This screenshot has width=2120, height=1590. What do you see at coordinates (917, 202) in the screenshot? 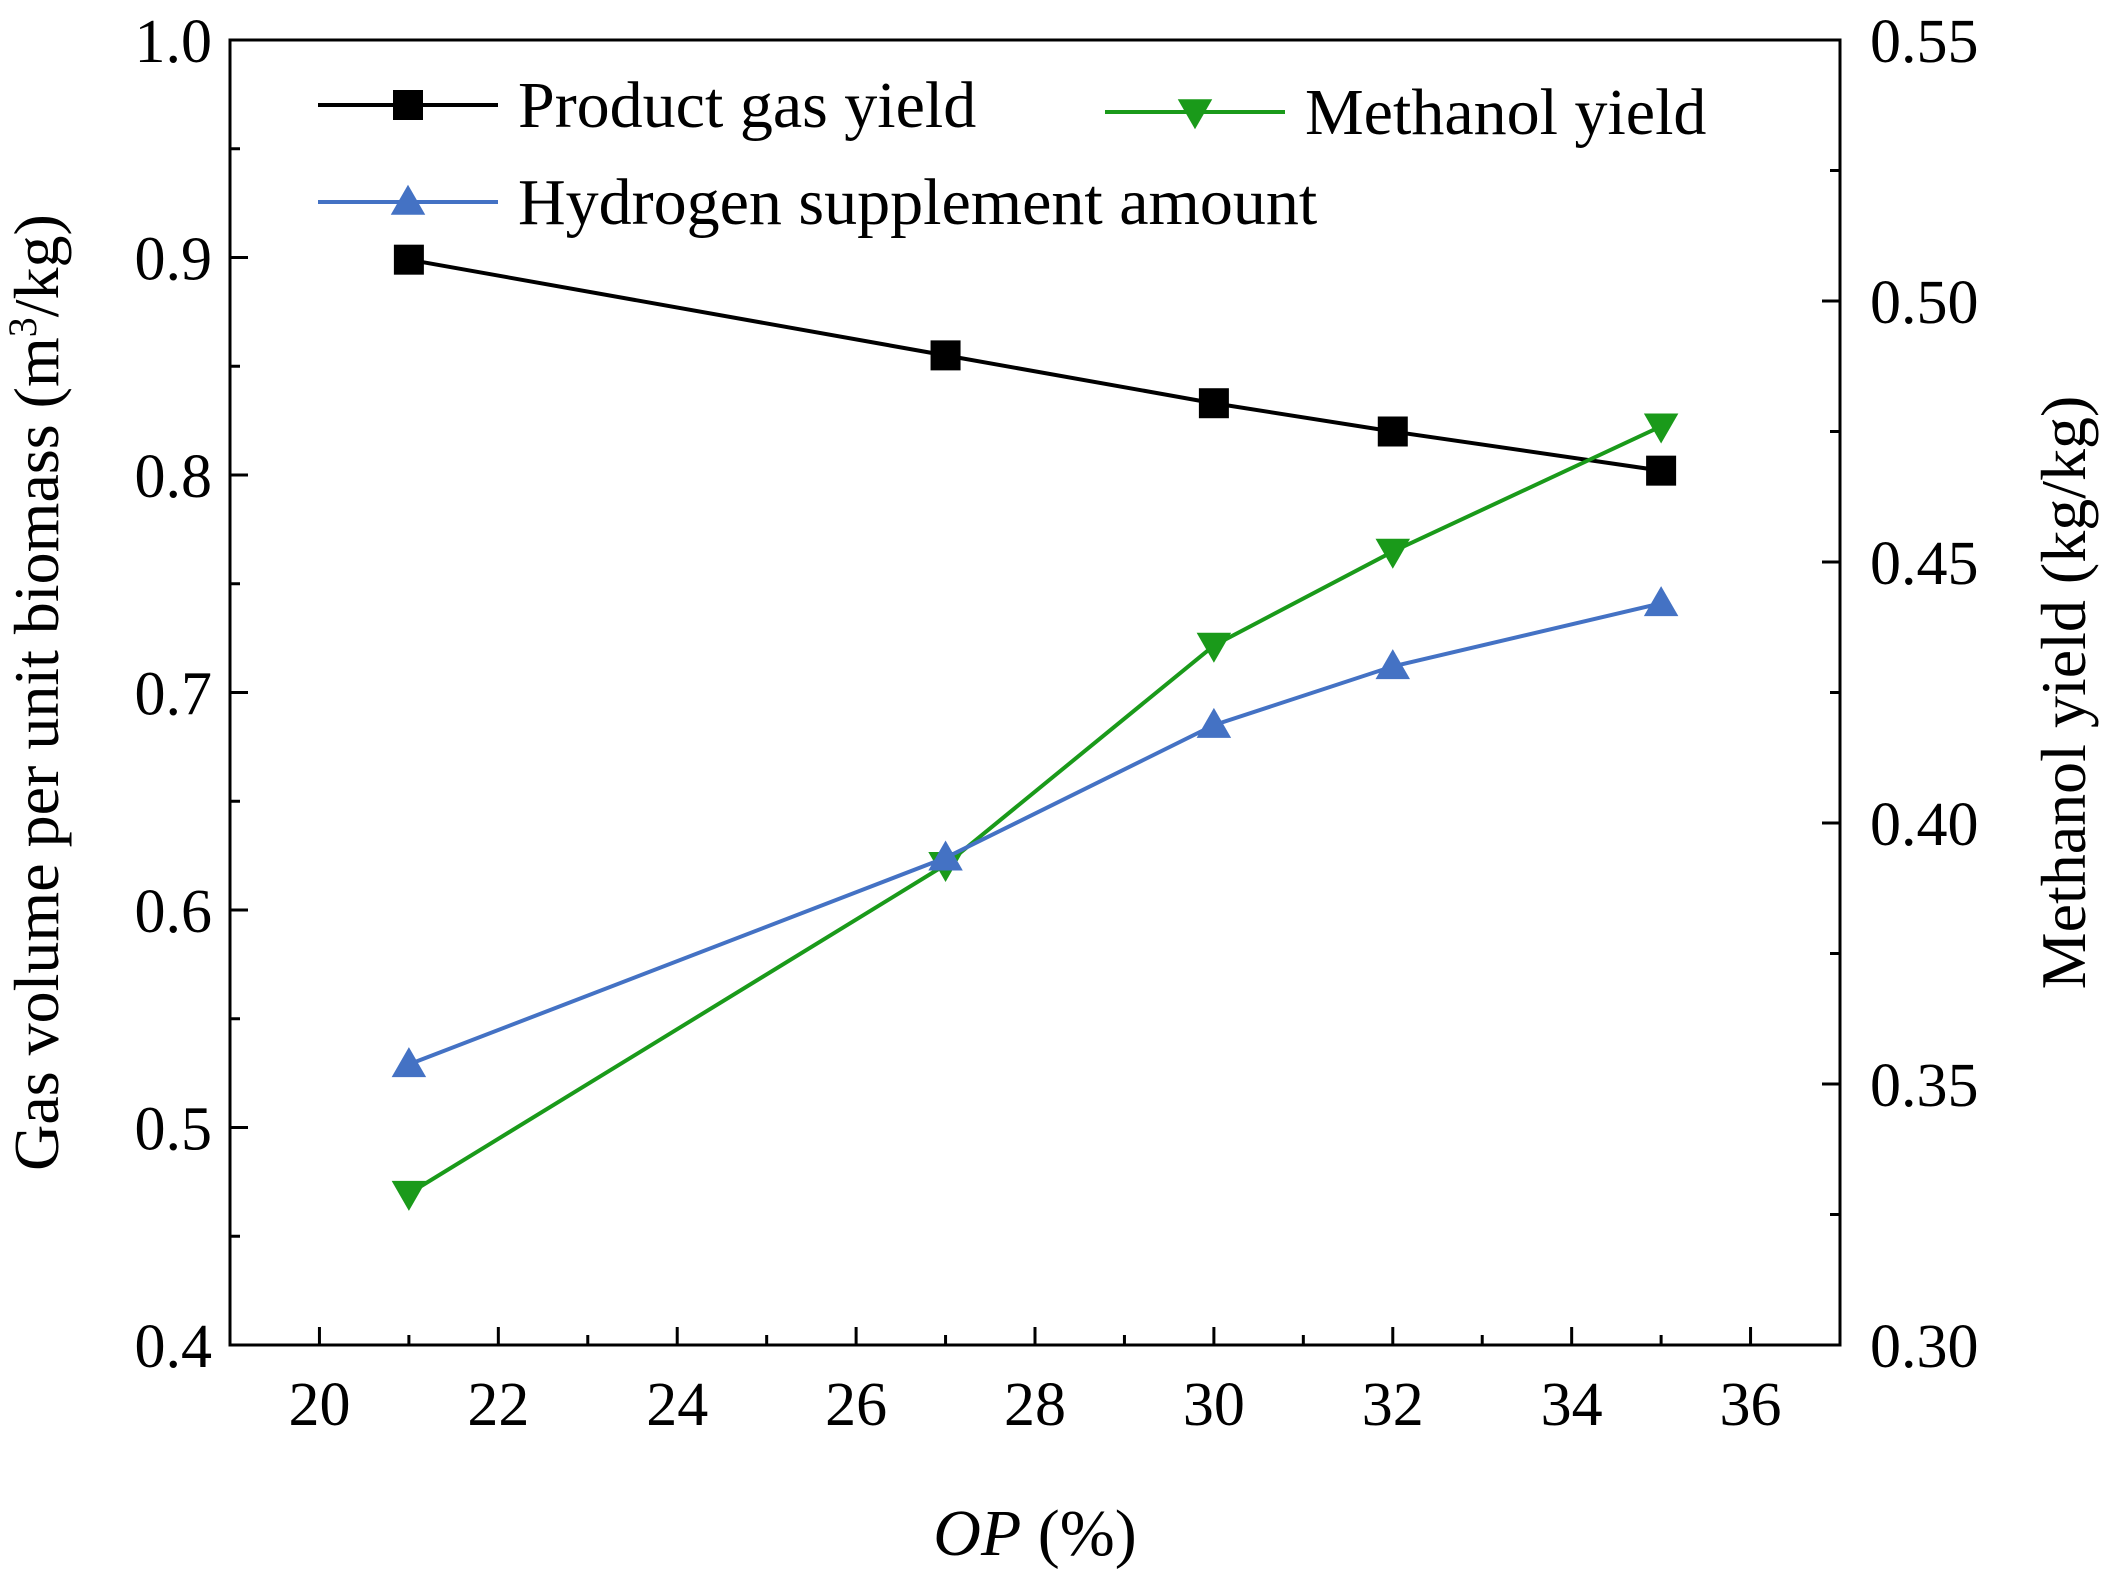
I see `legend-label-2: Hydrogen supplement amount` at bounding box center [917, 202].